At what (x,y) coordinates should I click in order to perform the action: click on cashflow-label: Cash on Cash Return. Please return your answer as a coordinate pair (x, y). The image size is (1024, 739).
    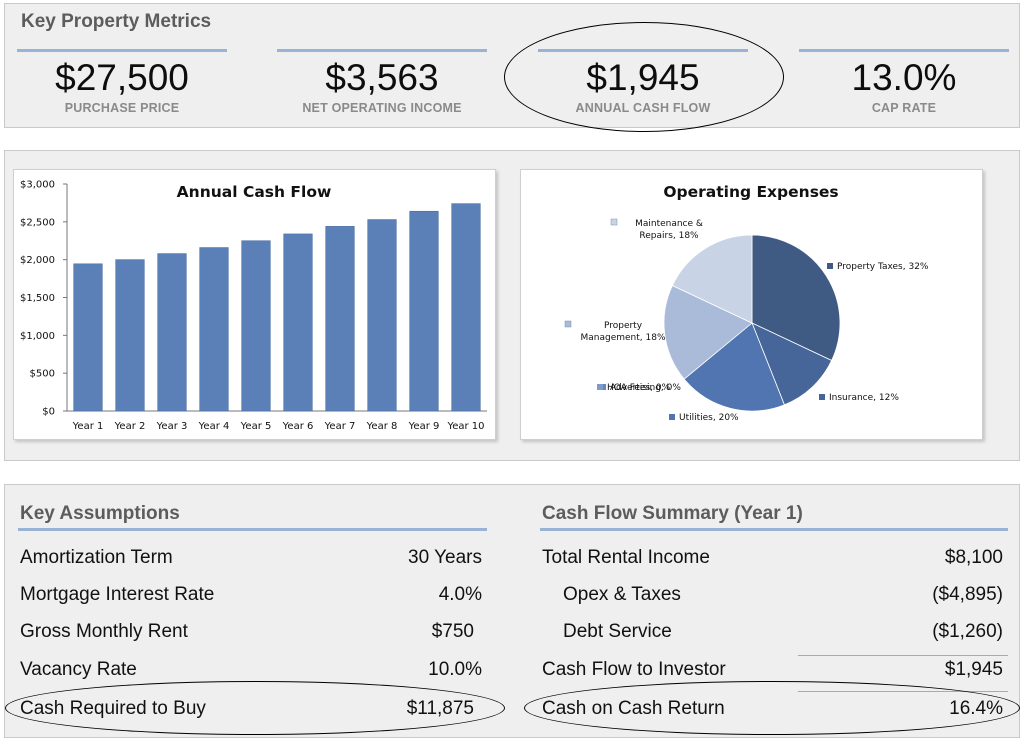
    Looking at the image, I should click on (633, 708).